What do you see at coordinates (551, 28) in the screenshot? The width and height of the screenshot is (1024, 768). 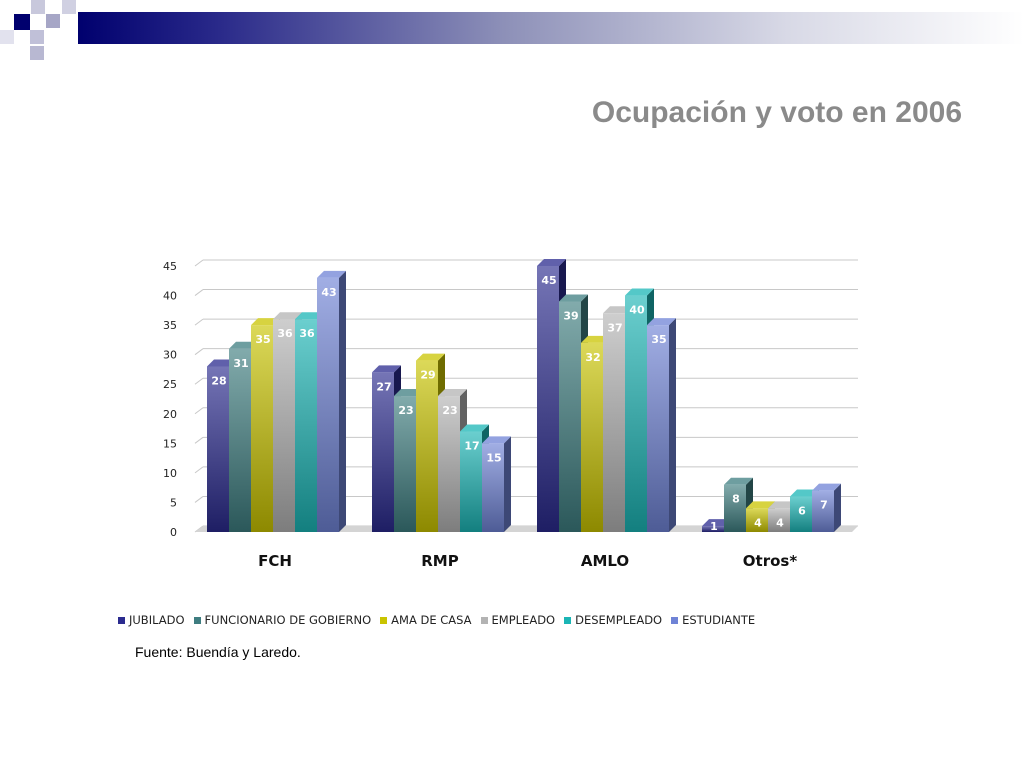 I see `header-gradient-band` at bounding box center [551, 28].